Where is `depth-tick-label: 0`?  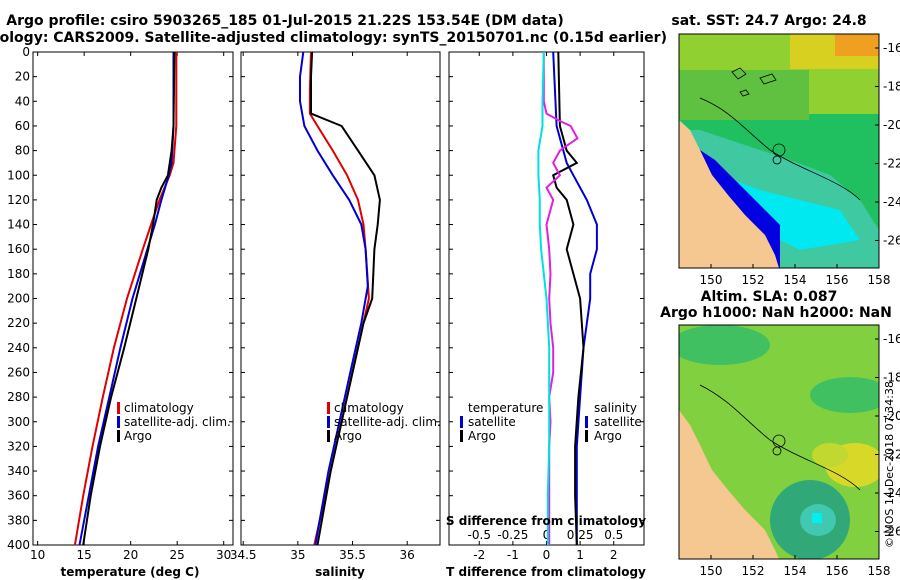 depth-tick-label: 0 is located at coordinates (26, 52).